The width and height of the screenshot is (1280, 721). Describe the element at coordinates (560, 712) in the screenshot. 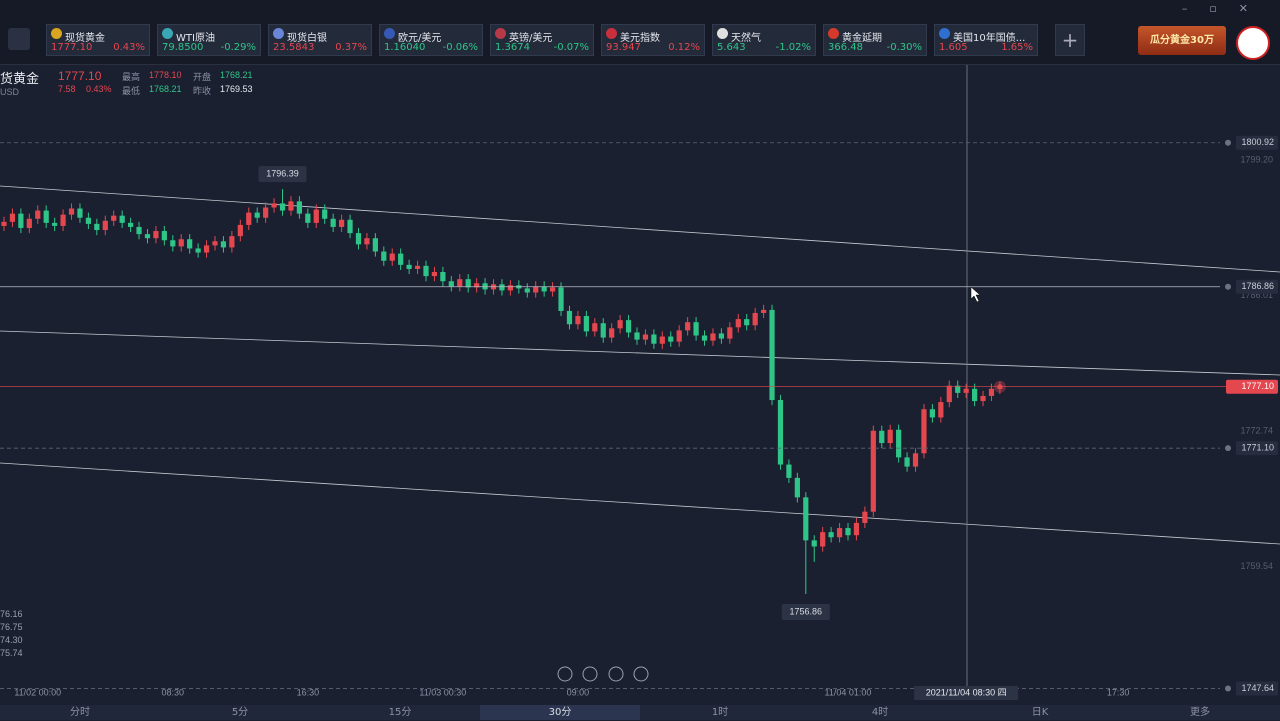

I see `timeframe-tab: 30分` at that location.